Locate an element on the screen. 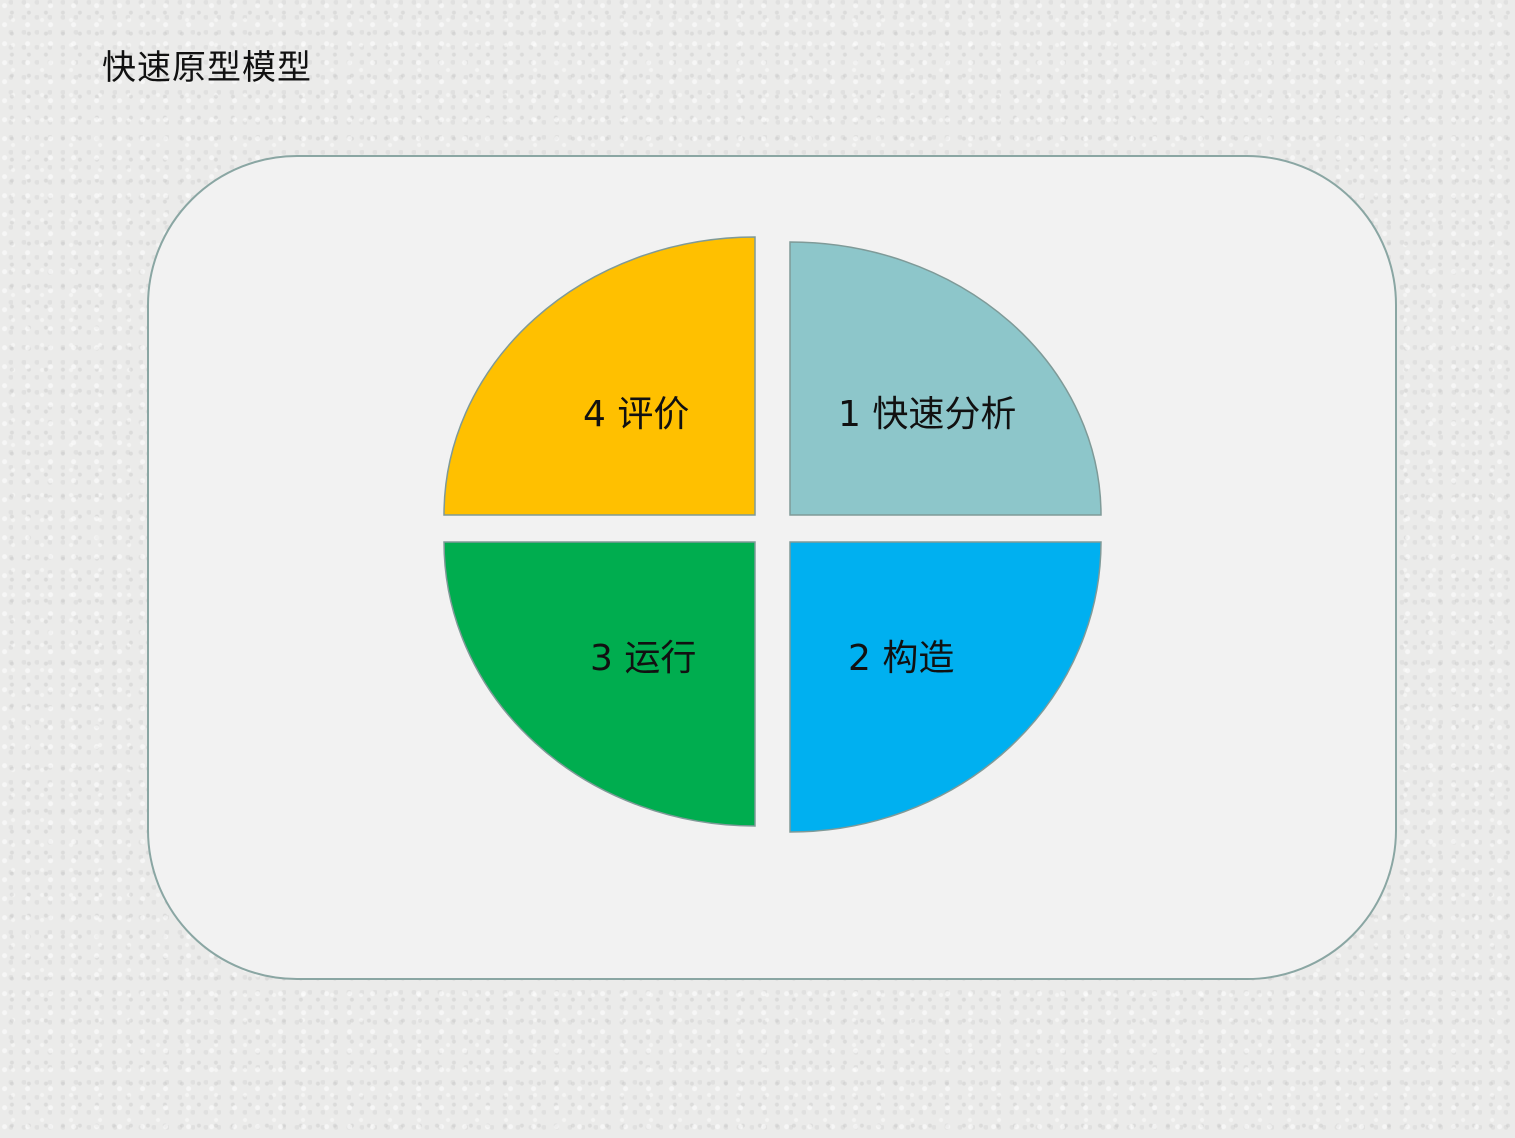 This screenshot has width=1515, height=1138. segment-construct is located at coordinates (945, 687).